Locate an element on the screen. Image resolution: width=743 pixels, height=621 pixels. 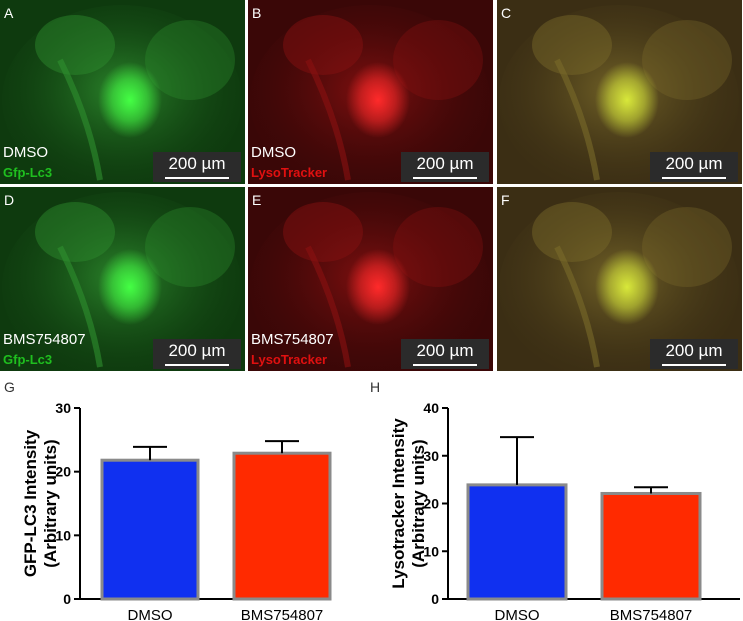
panel-a: A DMSO Gfp-Lc3 200 µm is located at coordinates (122, 92).